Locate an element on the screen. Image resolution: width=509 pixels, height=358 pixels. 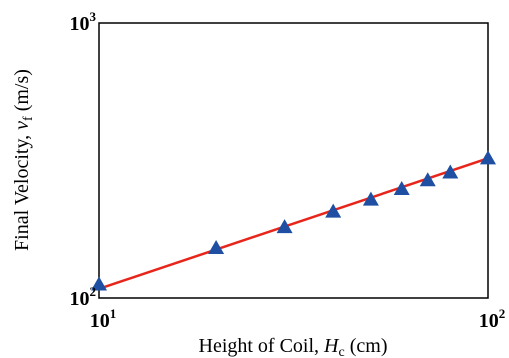
x-tick-label: 10² is located at coordinates (492, 319).